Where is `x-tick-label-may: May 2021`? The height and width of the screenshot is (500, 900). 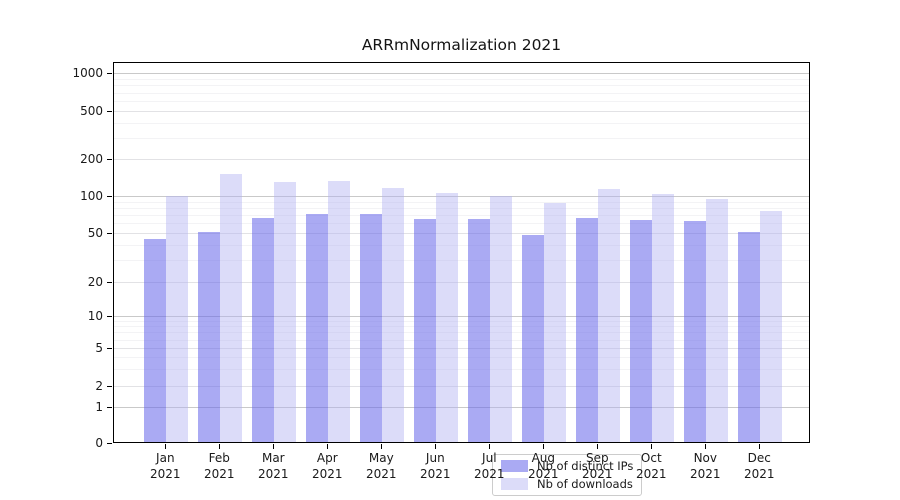 x-tick-label-may: May 2021 is located at coordinates (381, 466).